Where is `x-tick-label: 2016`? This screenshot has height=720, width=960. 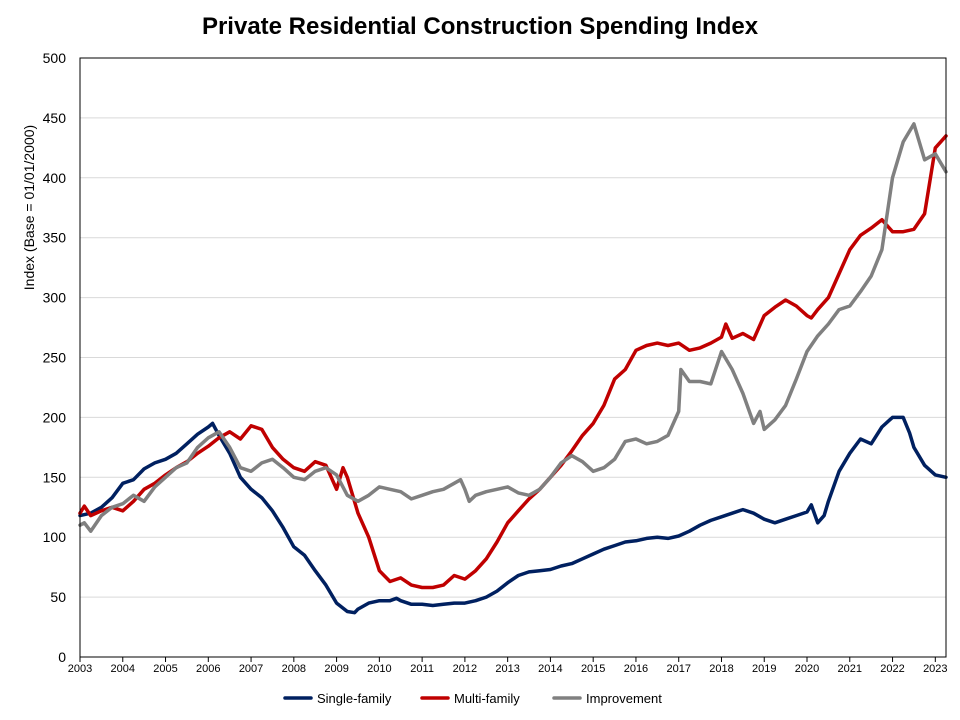
x-tick-label: 2016 is located at coordinates (636, 669).